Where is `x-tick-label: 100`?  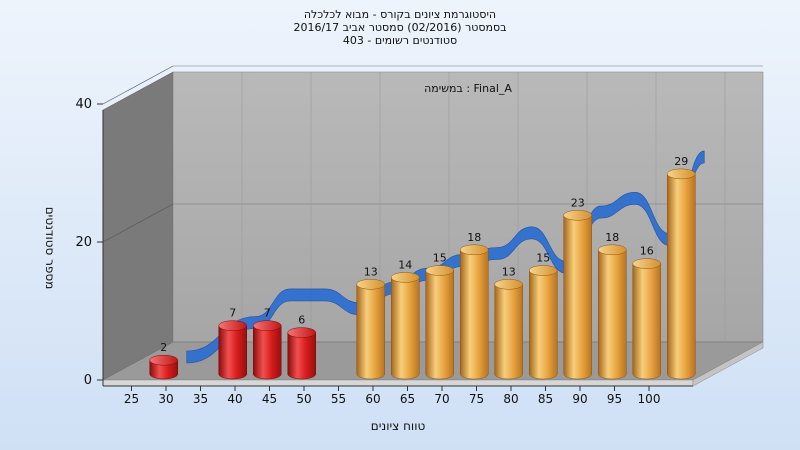
x-tick-label: 100 is located at coordinates (649, 399).